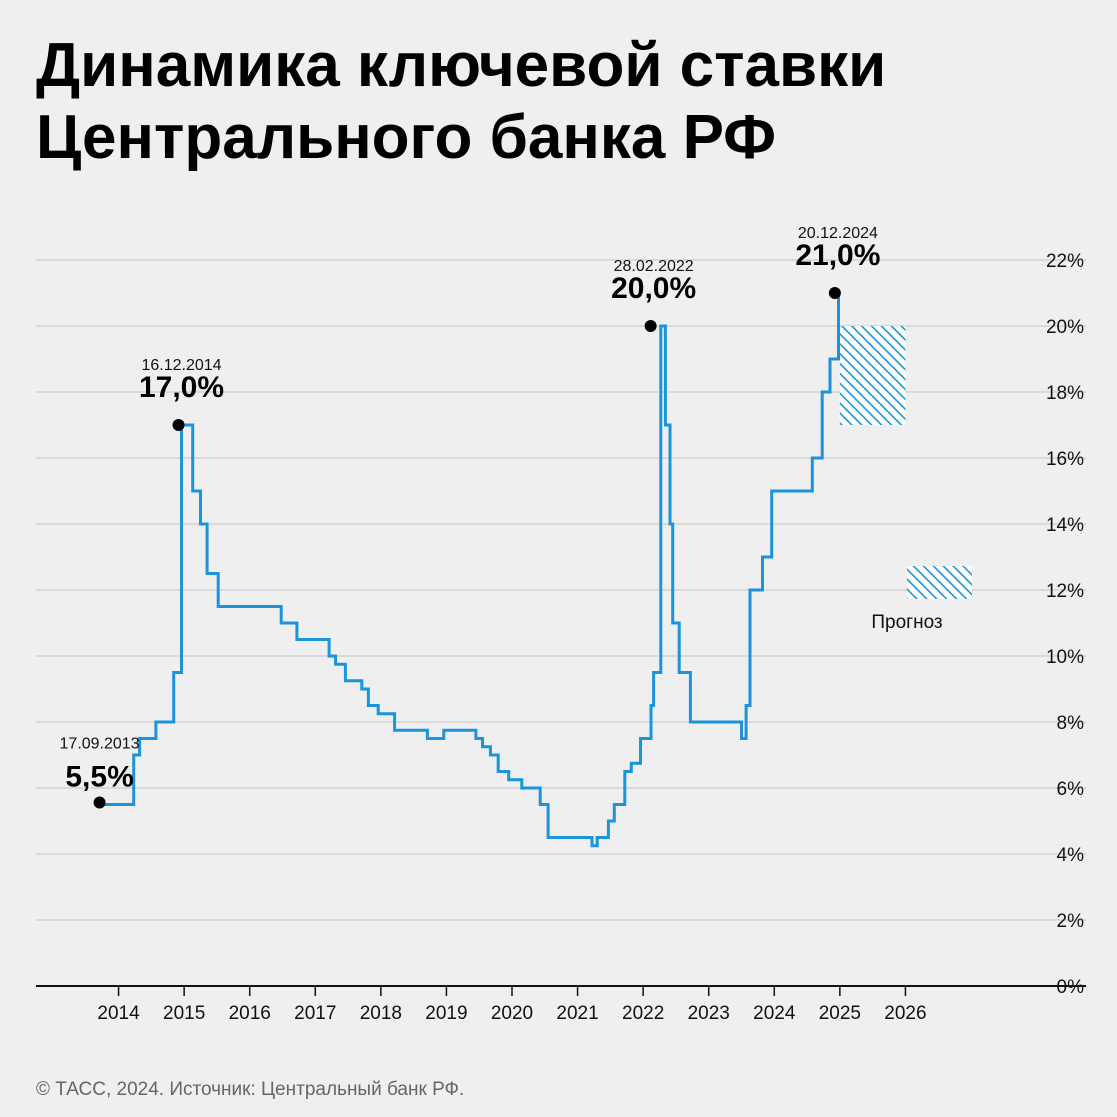 This screenshot has width=1117, height=1117. Describe the element at coordinates (99, 777) in the screenshot. I see `annotation-value: 5,5%` at that location.